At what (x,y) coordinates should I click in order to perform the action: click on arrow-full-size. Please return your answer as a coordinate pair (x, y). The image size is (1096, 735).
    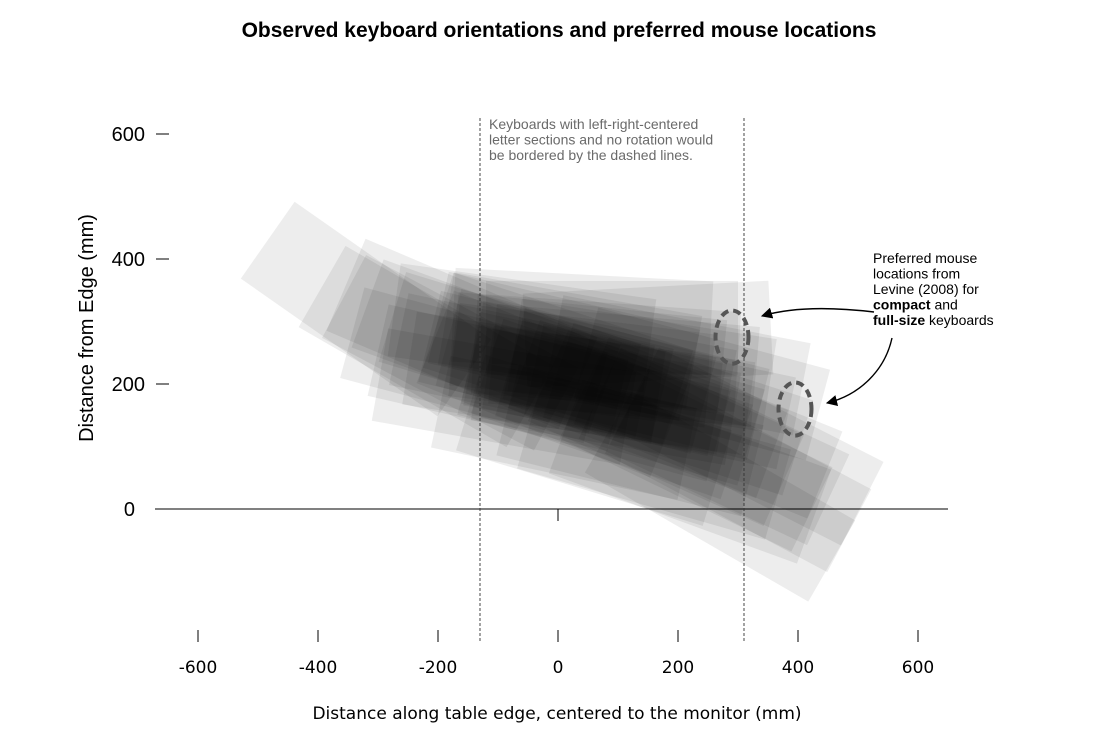
    Looking at the image, I should click on (859, 372).